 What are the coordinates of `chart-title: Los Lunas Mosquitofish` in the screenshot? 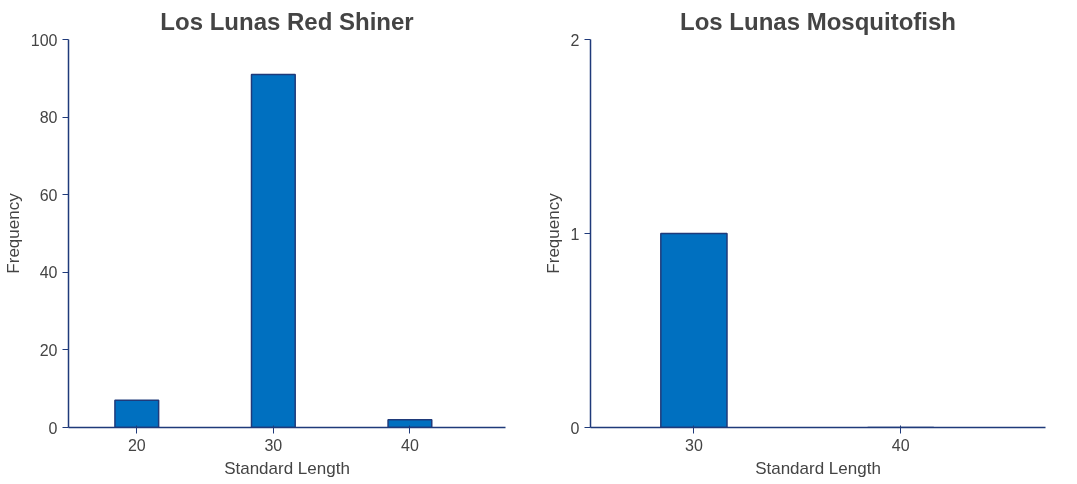 It's located at (818, 21).